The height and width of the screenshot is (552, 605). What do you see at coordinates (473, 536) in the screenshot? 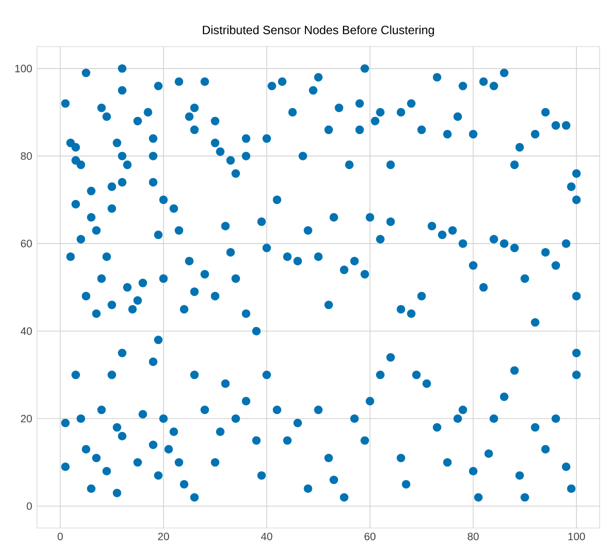
I see `x-tick-label: 80` at bounding box center [473, 536].